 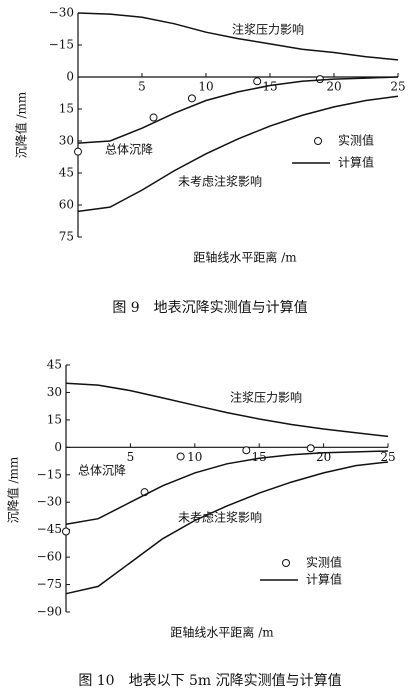 I want to click on chart-title: 图 9 地表沉降实测值与计算值, so click(x=209, y=308).